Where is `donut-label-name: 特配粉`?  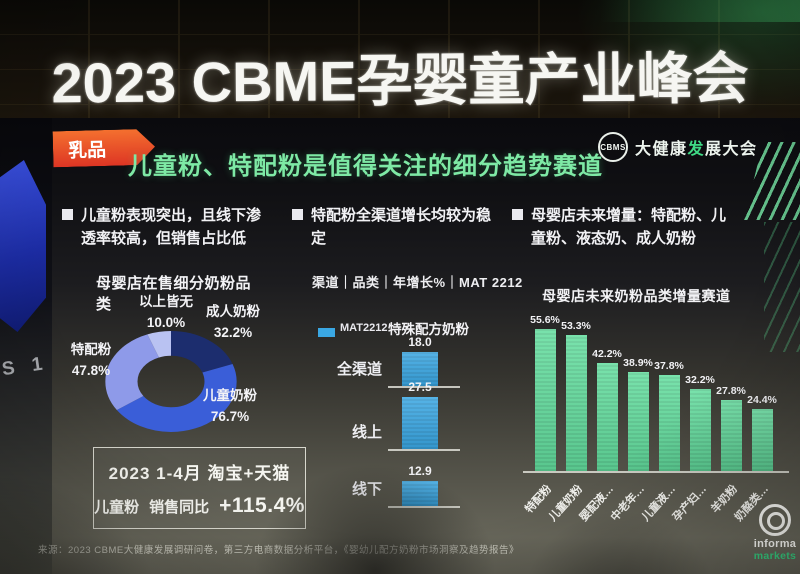 donut-label-name: 特配粉 is located at coordinates (91, 349).